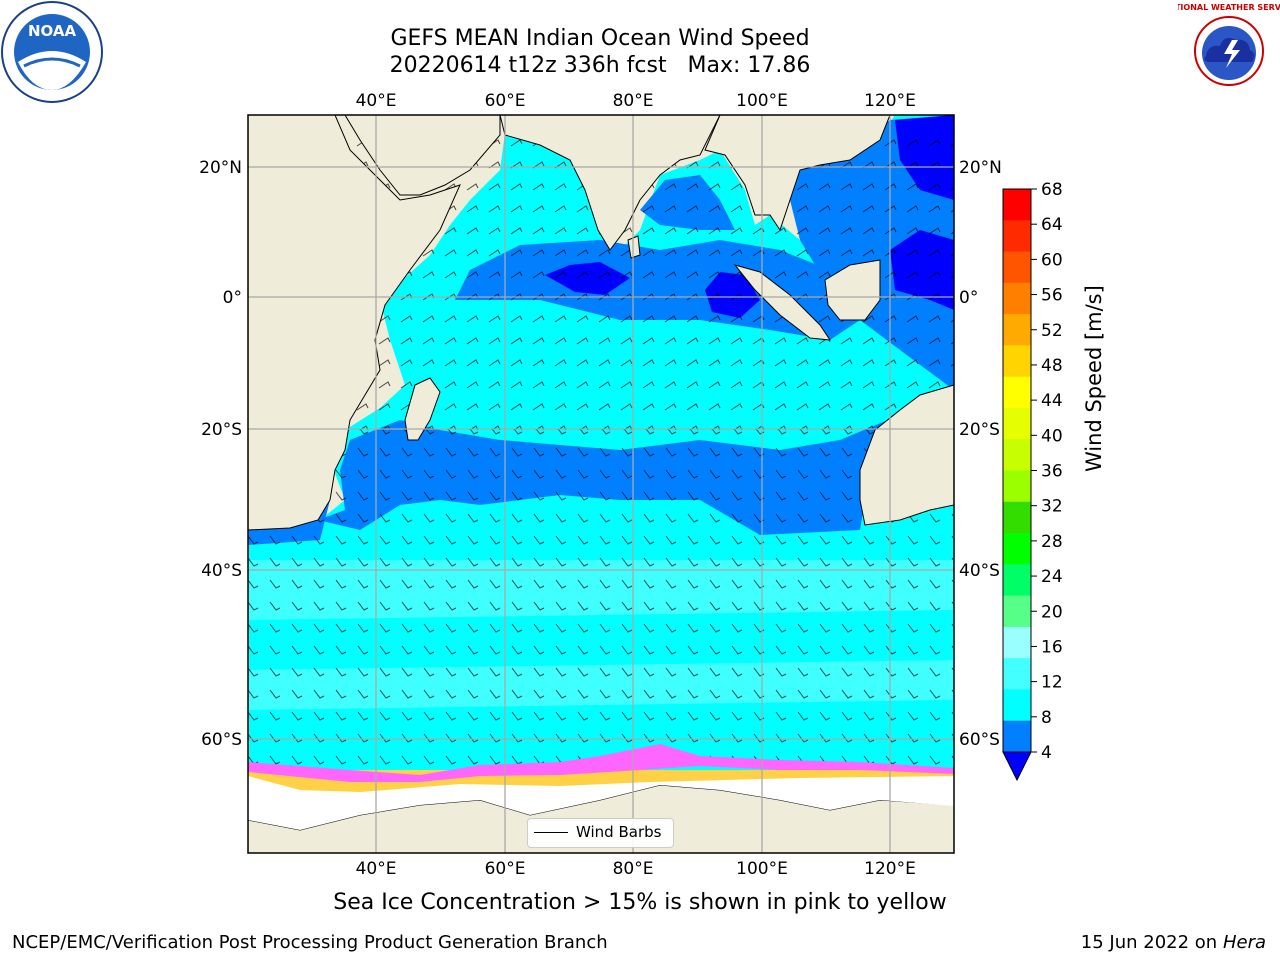  Describe the element at coordinates (1032, 481) in the screenshot. I see `colorbar: 68 64 60 56 52 48 44 40 36 32 28 24 20 16 12 8 4` at that location.